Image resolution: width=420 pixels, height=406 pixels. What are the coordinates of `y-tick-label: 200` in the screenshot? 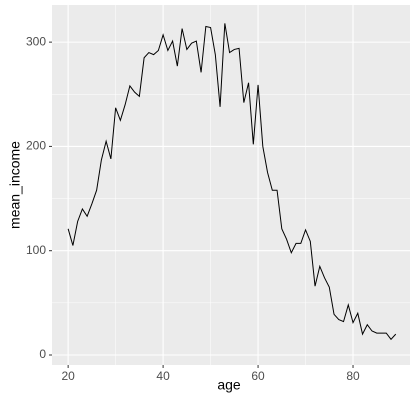 It's located at (36, 146).